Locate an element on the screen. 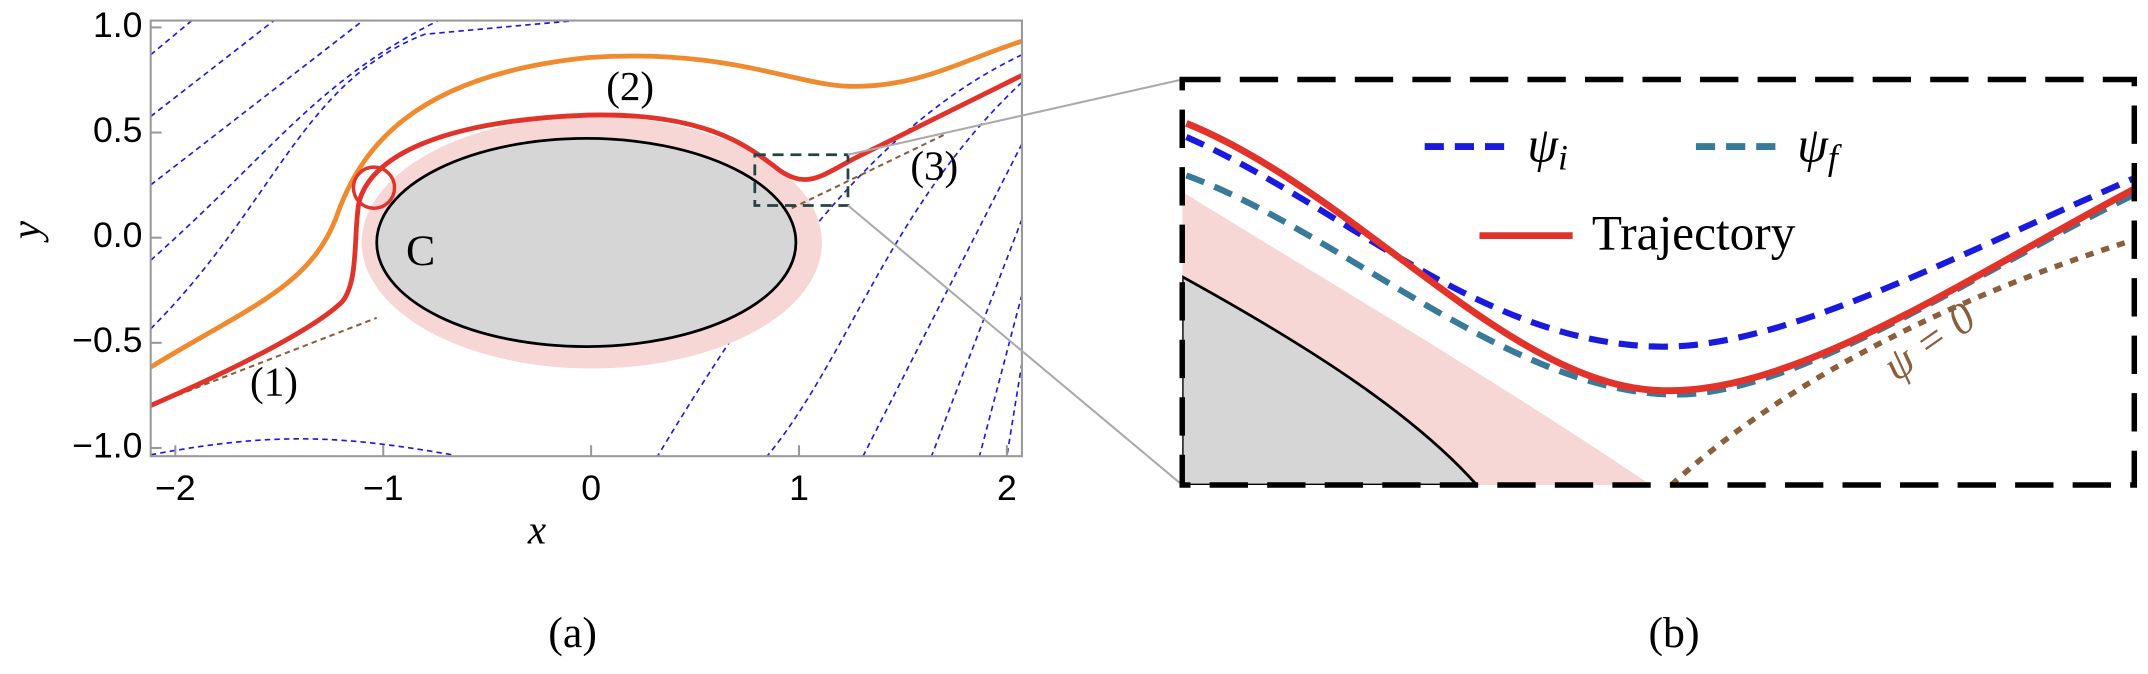 This screenshot has height=674, width=2148. x-tick-label: 1 is located at coordinates (799, 488).